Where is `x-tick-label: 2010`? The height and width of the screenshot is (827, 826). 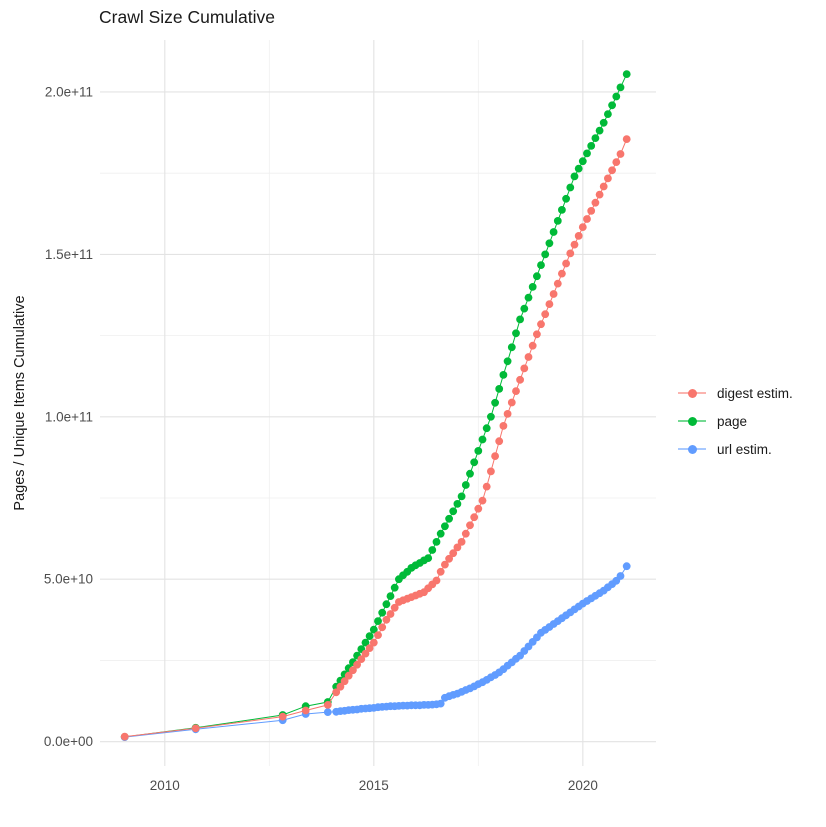 x-tick-label: 2010 is located at coordinates (165, 785).